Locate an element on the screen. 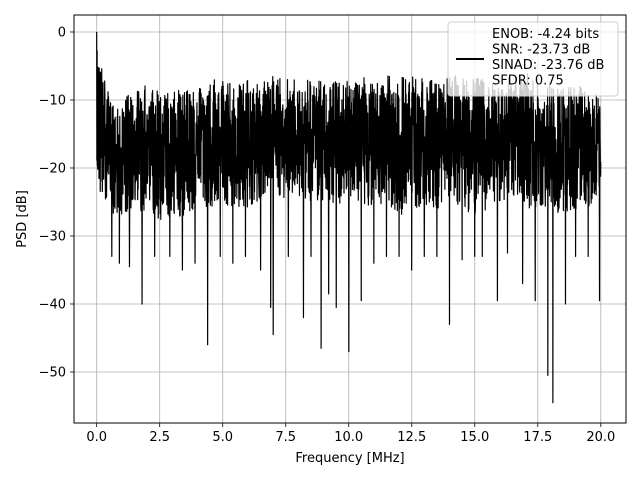 The height and width of the screenshot is (480, 640). x-axis-ticks: 0.0 2.5 5.0 7.5 10.0 12.5 15.0 17.5 20.0 is located at coordinates (350, 434).